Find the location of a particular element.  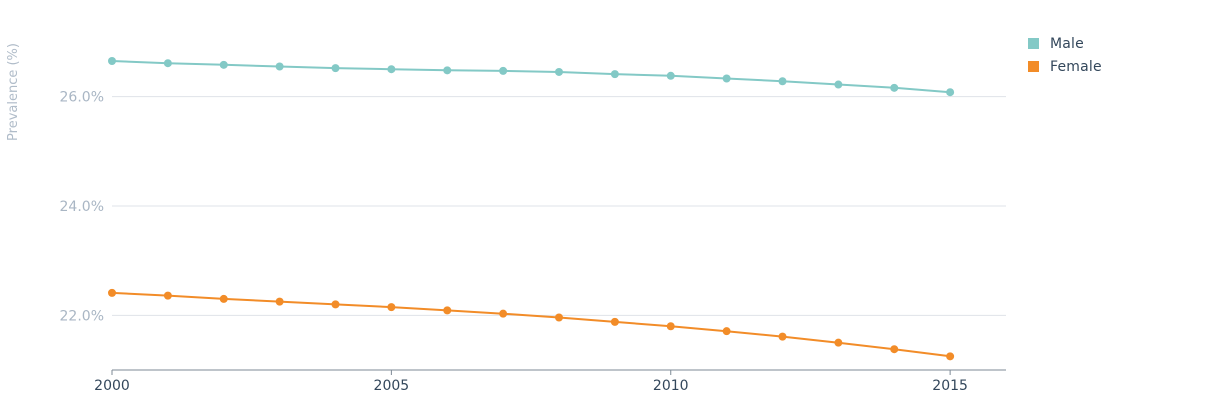

legend-item-female: Female is located at coordinates (1065, 66).